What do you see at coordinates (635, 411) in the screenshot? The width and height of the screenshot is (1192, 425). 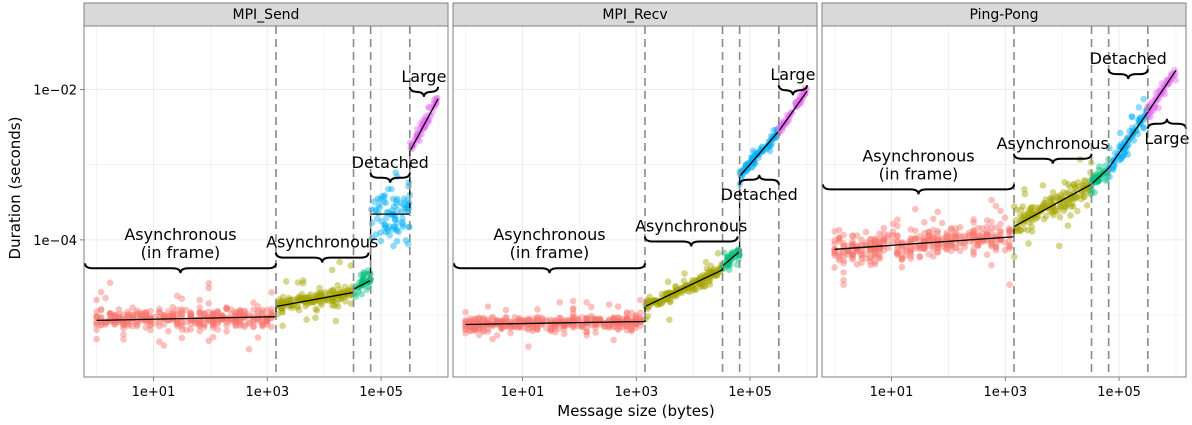 I see `x-axis-title: Message size (bytes)` at bounding box center [635, 411].